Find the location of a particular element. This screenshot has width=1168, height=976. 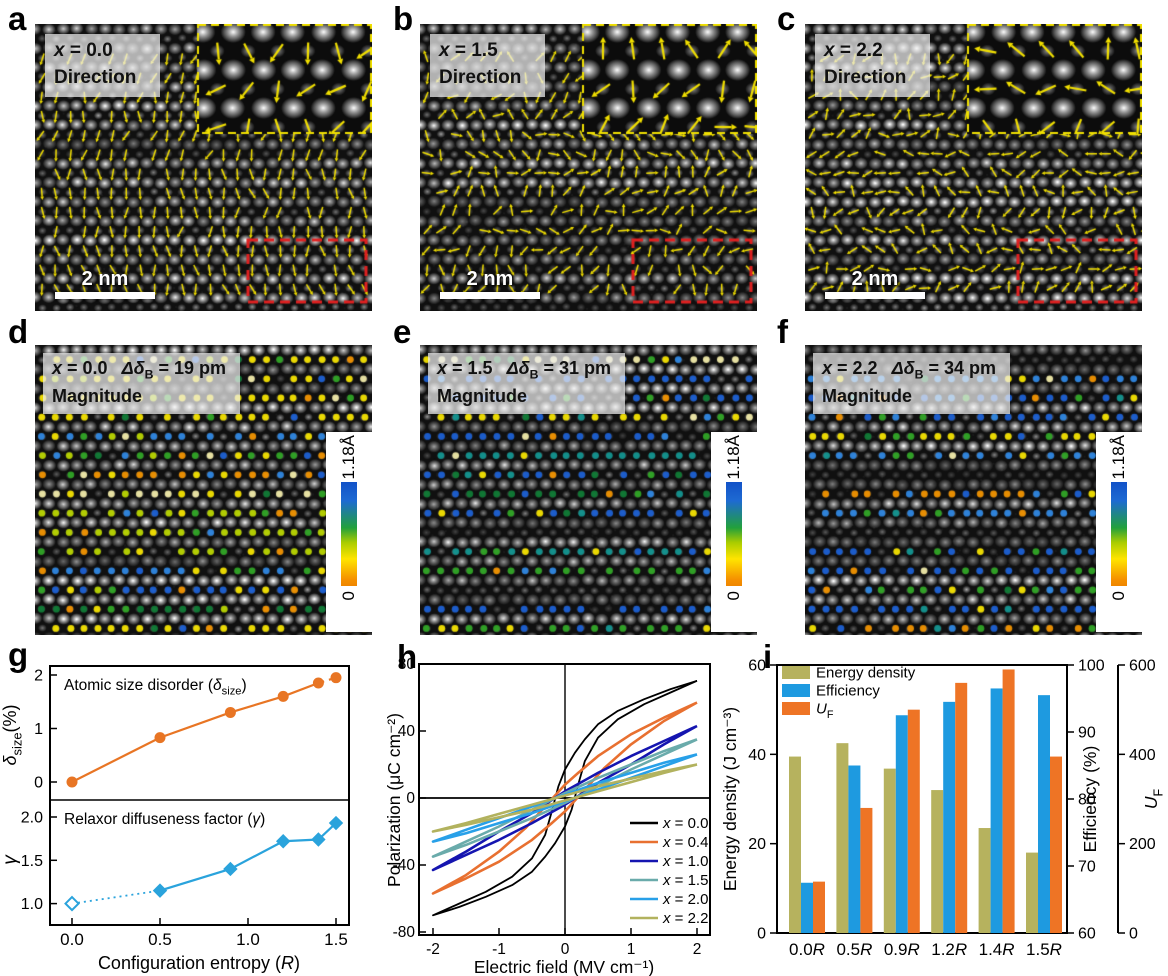

panel-letter-f: f is located at coordinates (782, 331).